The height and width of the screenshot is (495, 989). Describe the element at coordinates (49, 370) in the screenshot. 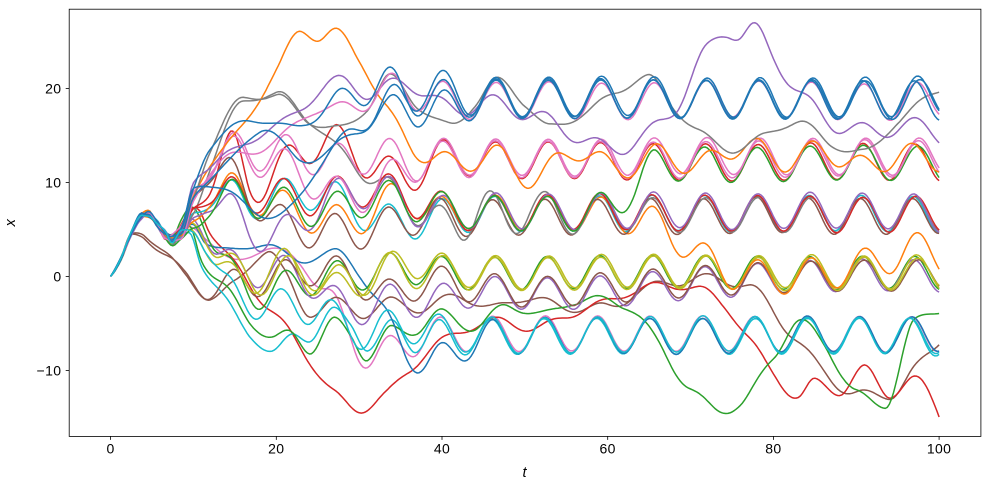

I see `svg-text: −10` at that location.